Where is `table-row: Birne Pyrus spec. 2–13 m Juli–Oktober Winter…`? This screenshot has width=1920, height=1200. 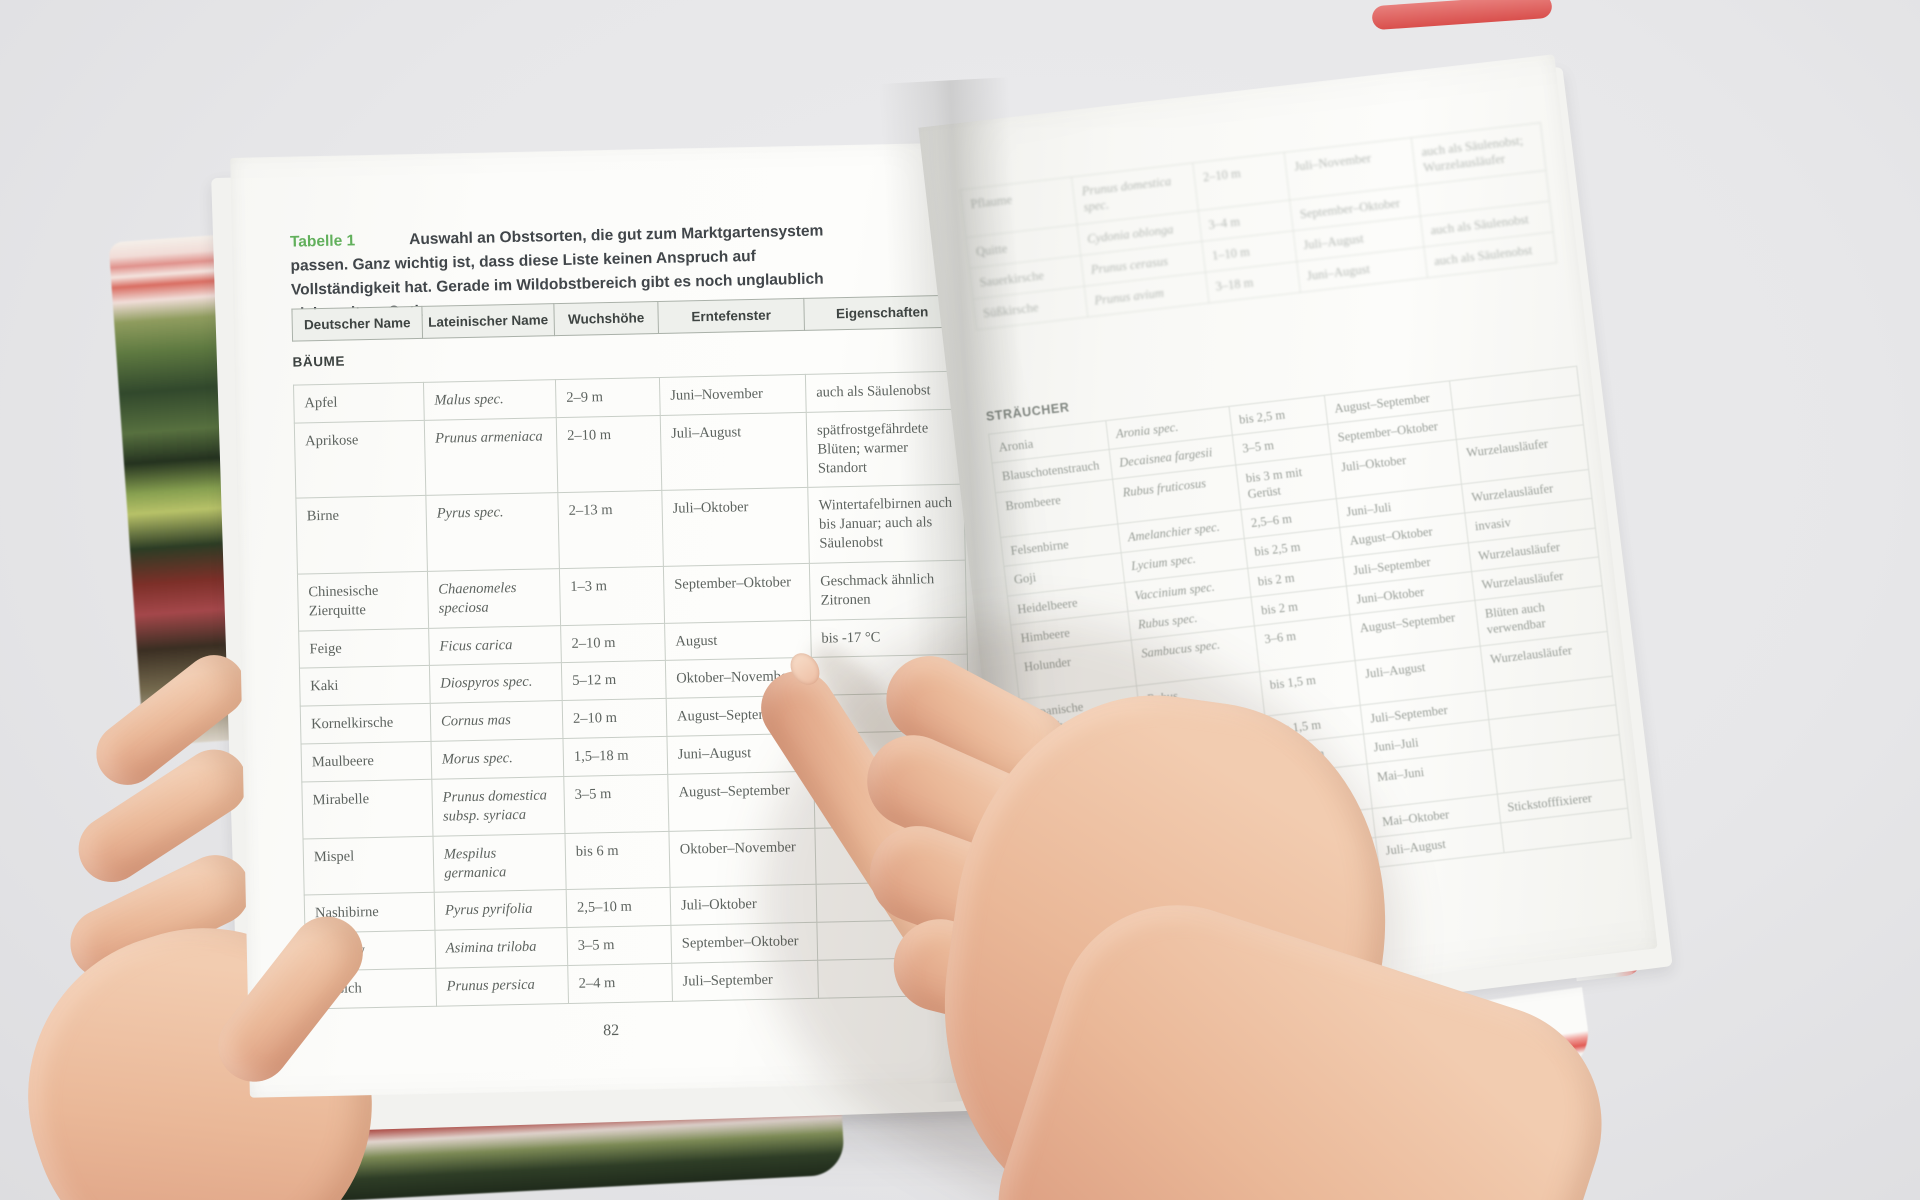
table-row: Birne Pyrus spec. 2–13 m Juli–Oktober Winter… is located at coordinates (630, 529).